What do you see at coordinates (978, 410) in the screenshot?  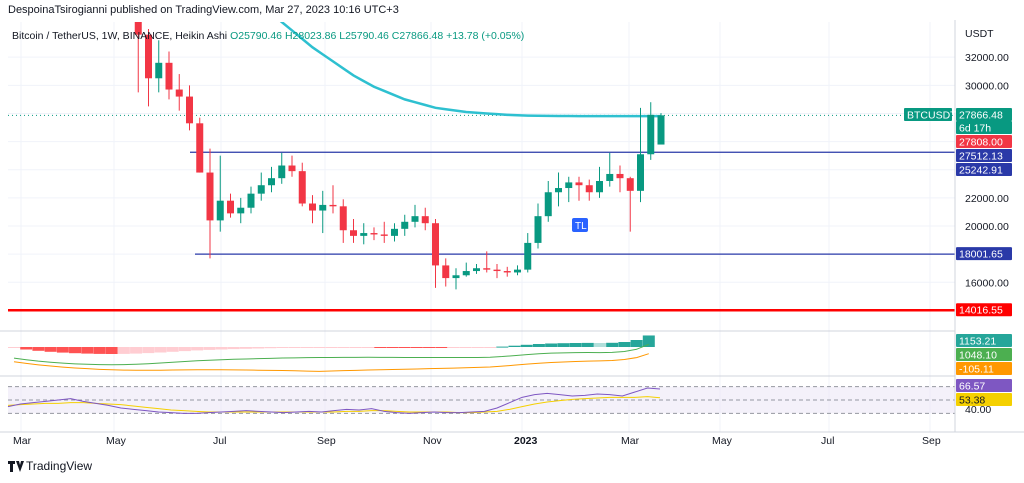 I see `rsi-tick-label: 40.00` at bounding box center [978, 410].